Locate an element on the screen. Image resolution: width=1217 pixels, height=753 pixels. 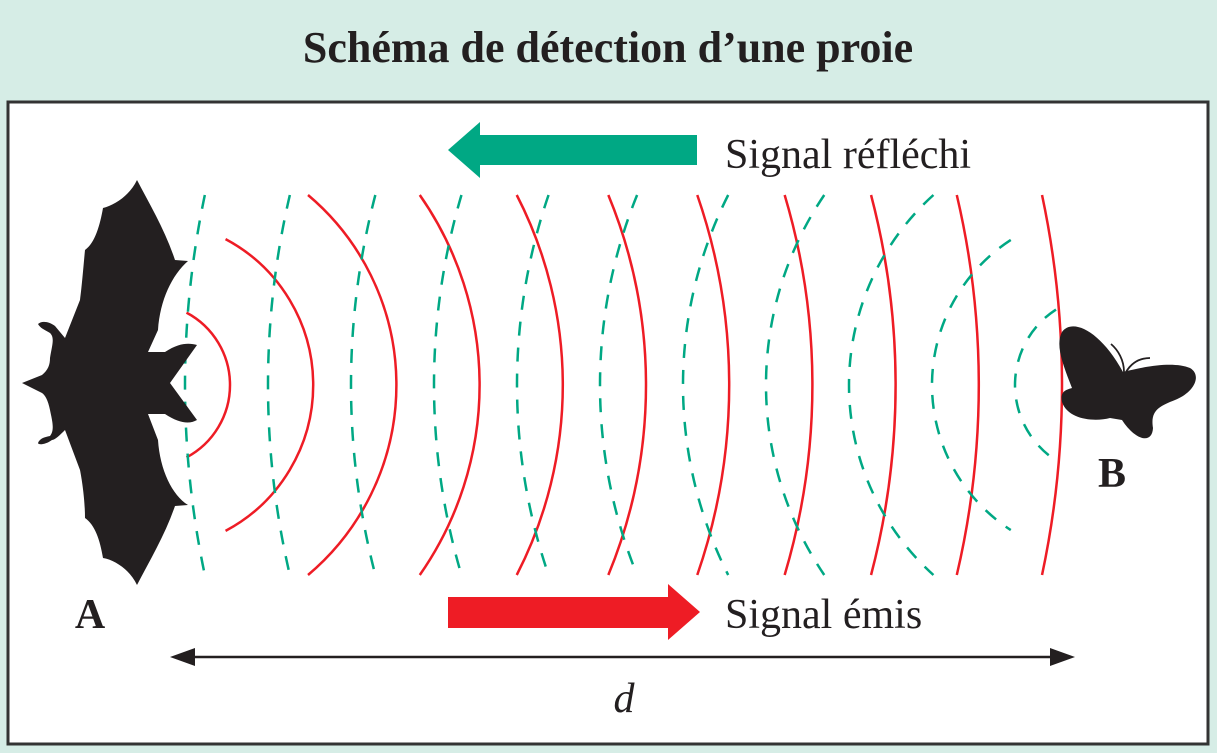
butterfly-silhouette-icon is located at coordinates (1127, 382).